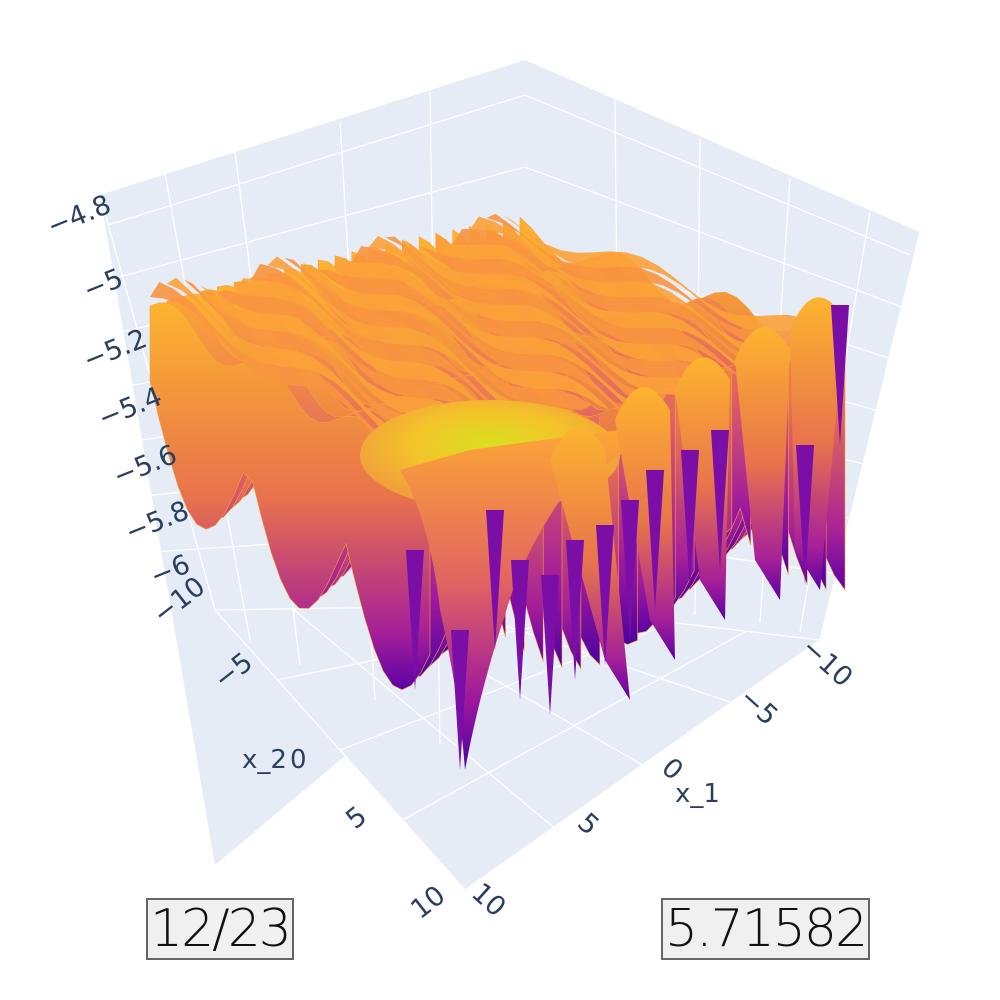  Describe the element at coordinates (220, 929) in the screenshot. I see `frame-counter-box: 12/23` at that location.